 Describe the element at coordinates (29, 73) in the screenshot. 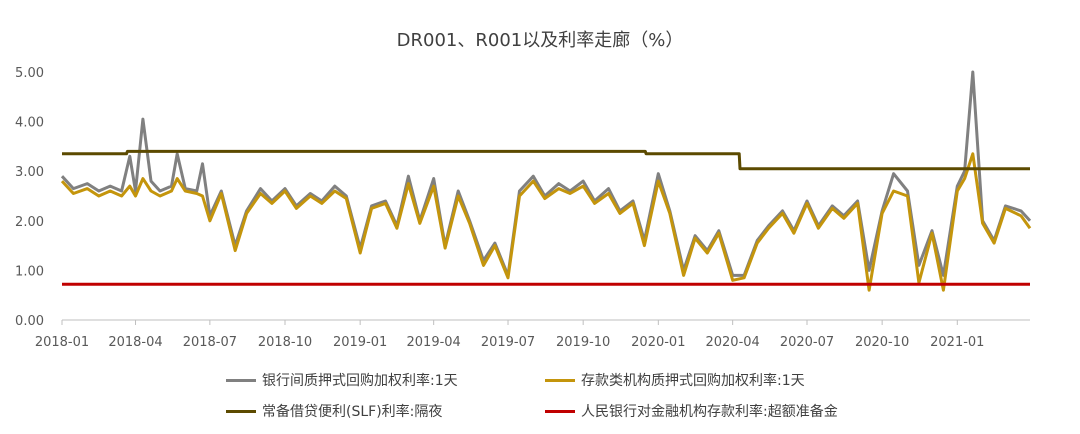

I see `y-tick-label: 5.00` at that location.